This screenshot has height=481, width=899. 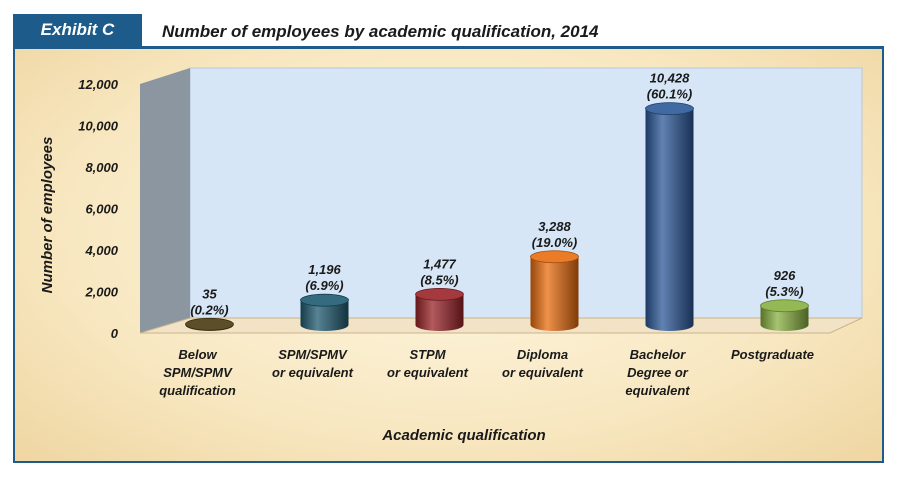 What do you see at coordinates (101, 250) in the screenshot?
I see `y-tick-label: 4,000` at bounding box center [101, 250].